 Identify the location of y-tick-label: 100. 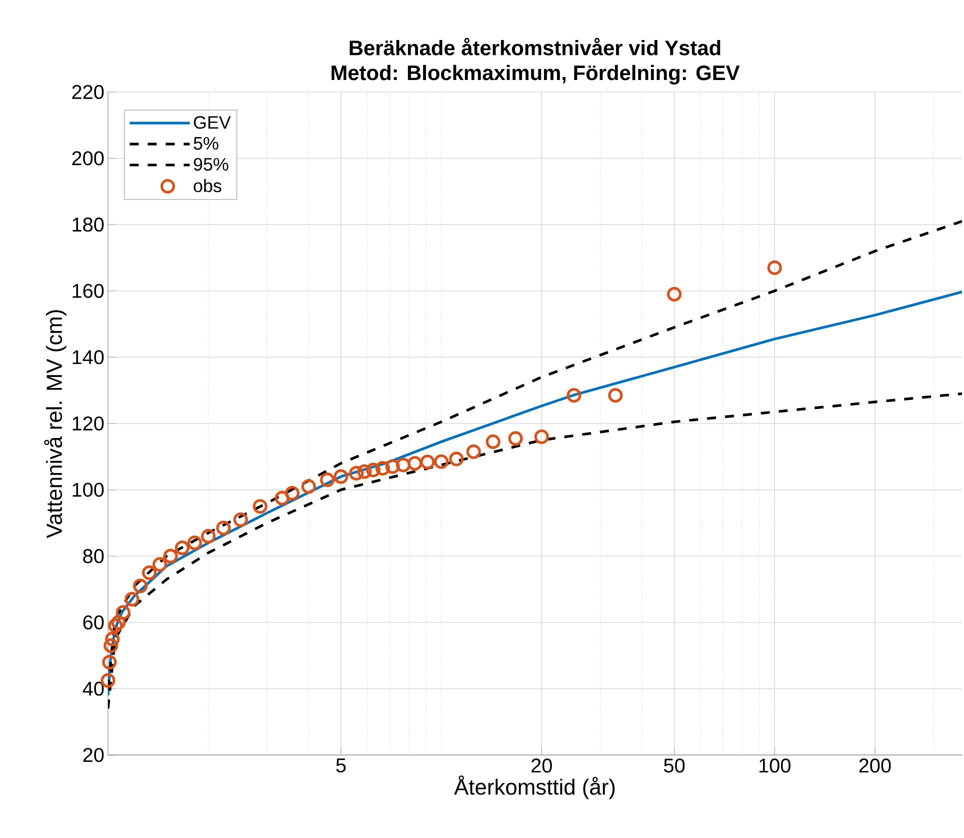
(88, 489).